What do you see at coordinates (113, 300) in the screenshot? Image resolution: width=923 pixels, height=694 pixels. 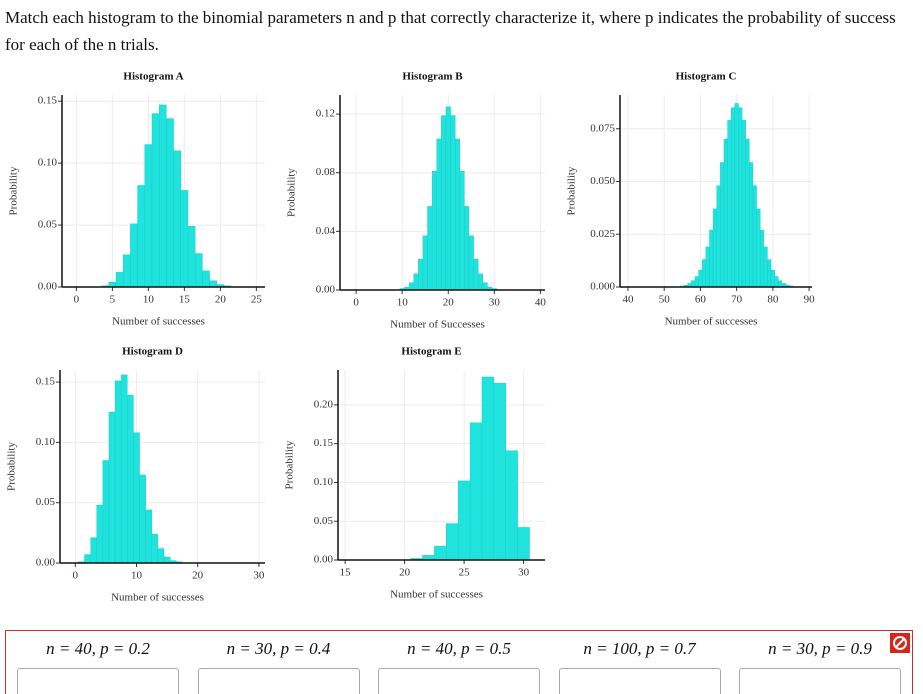 I see `x-tick-label: 5` at bounding box center [113, 300].